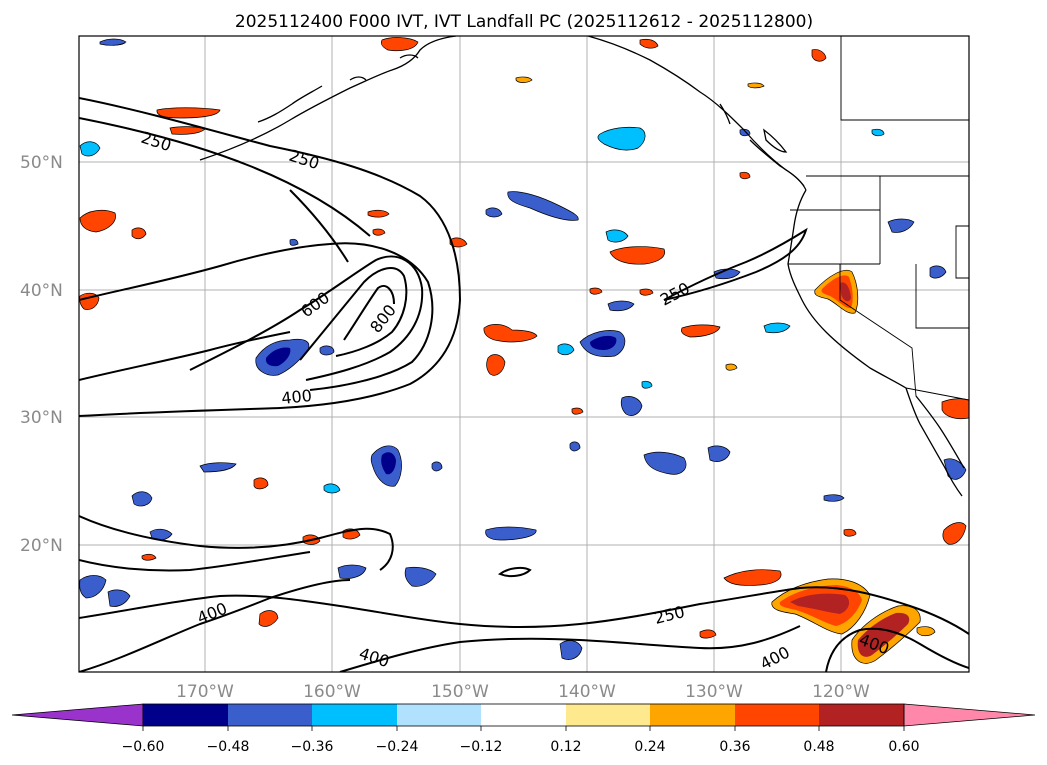 The image size is (1047, 765). I want to click on ivt-contour-small-loop, so click(514, 572).